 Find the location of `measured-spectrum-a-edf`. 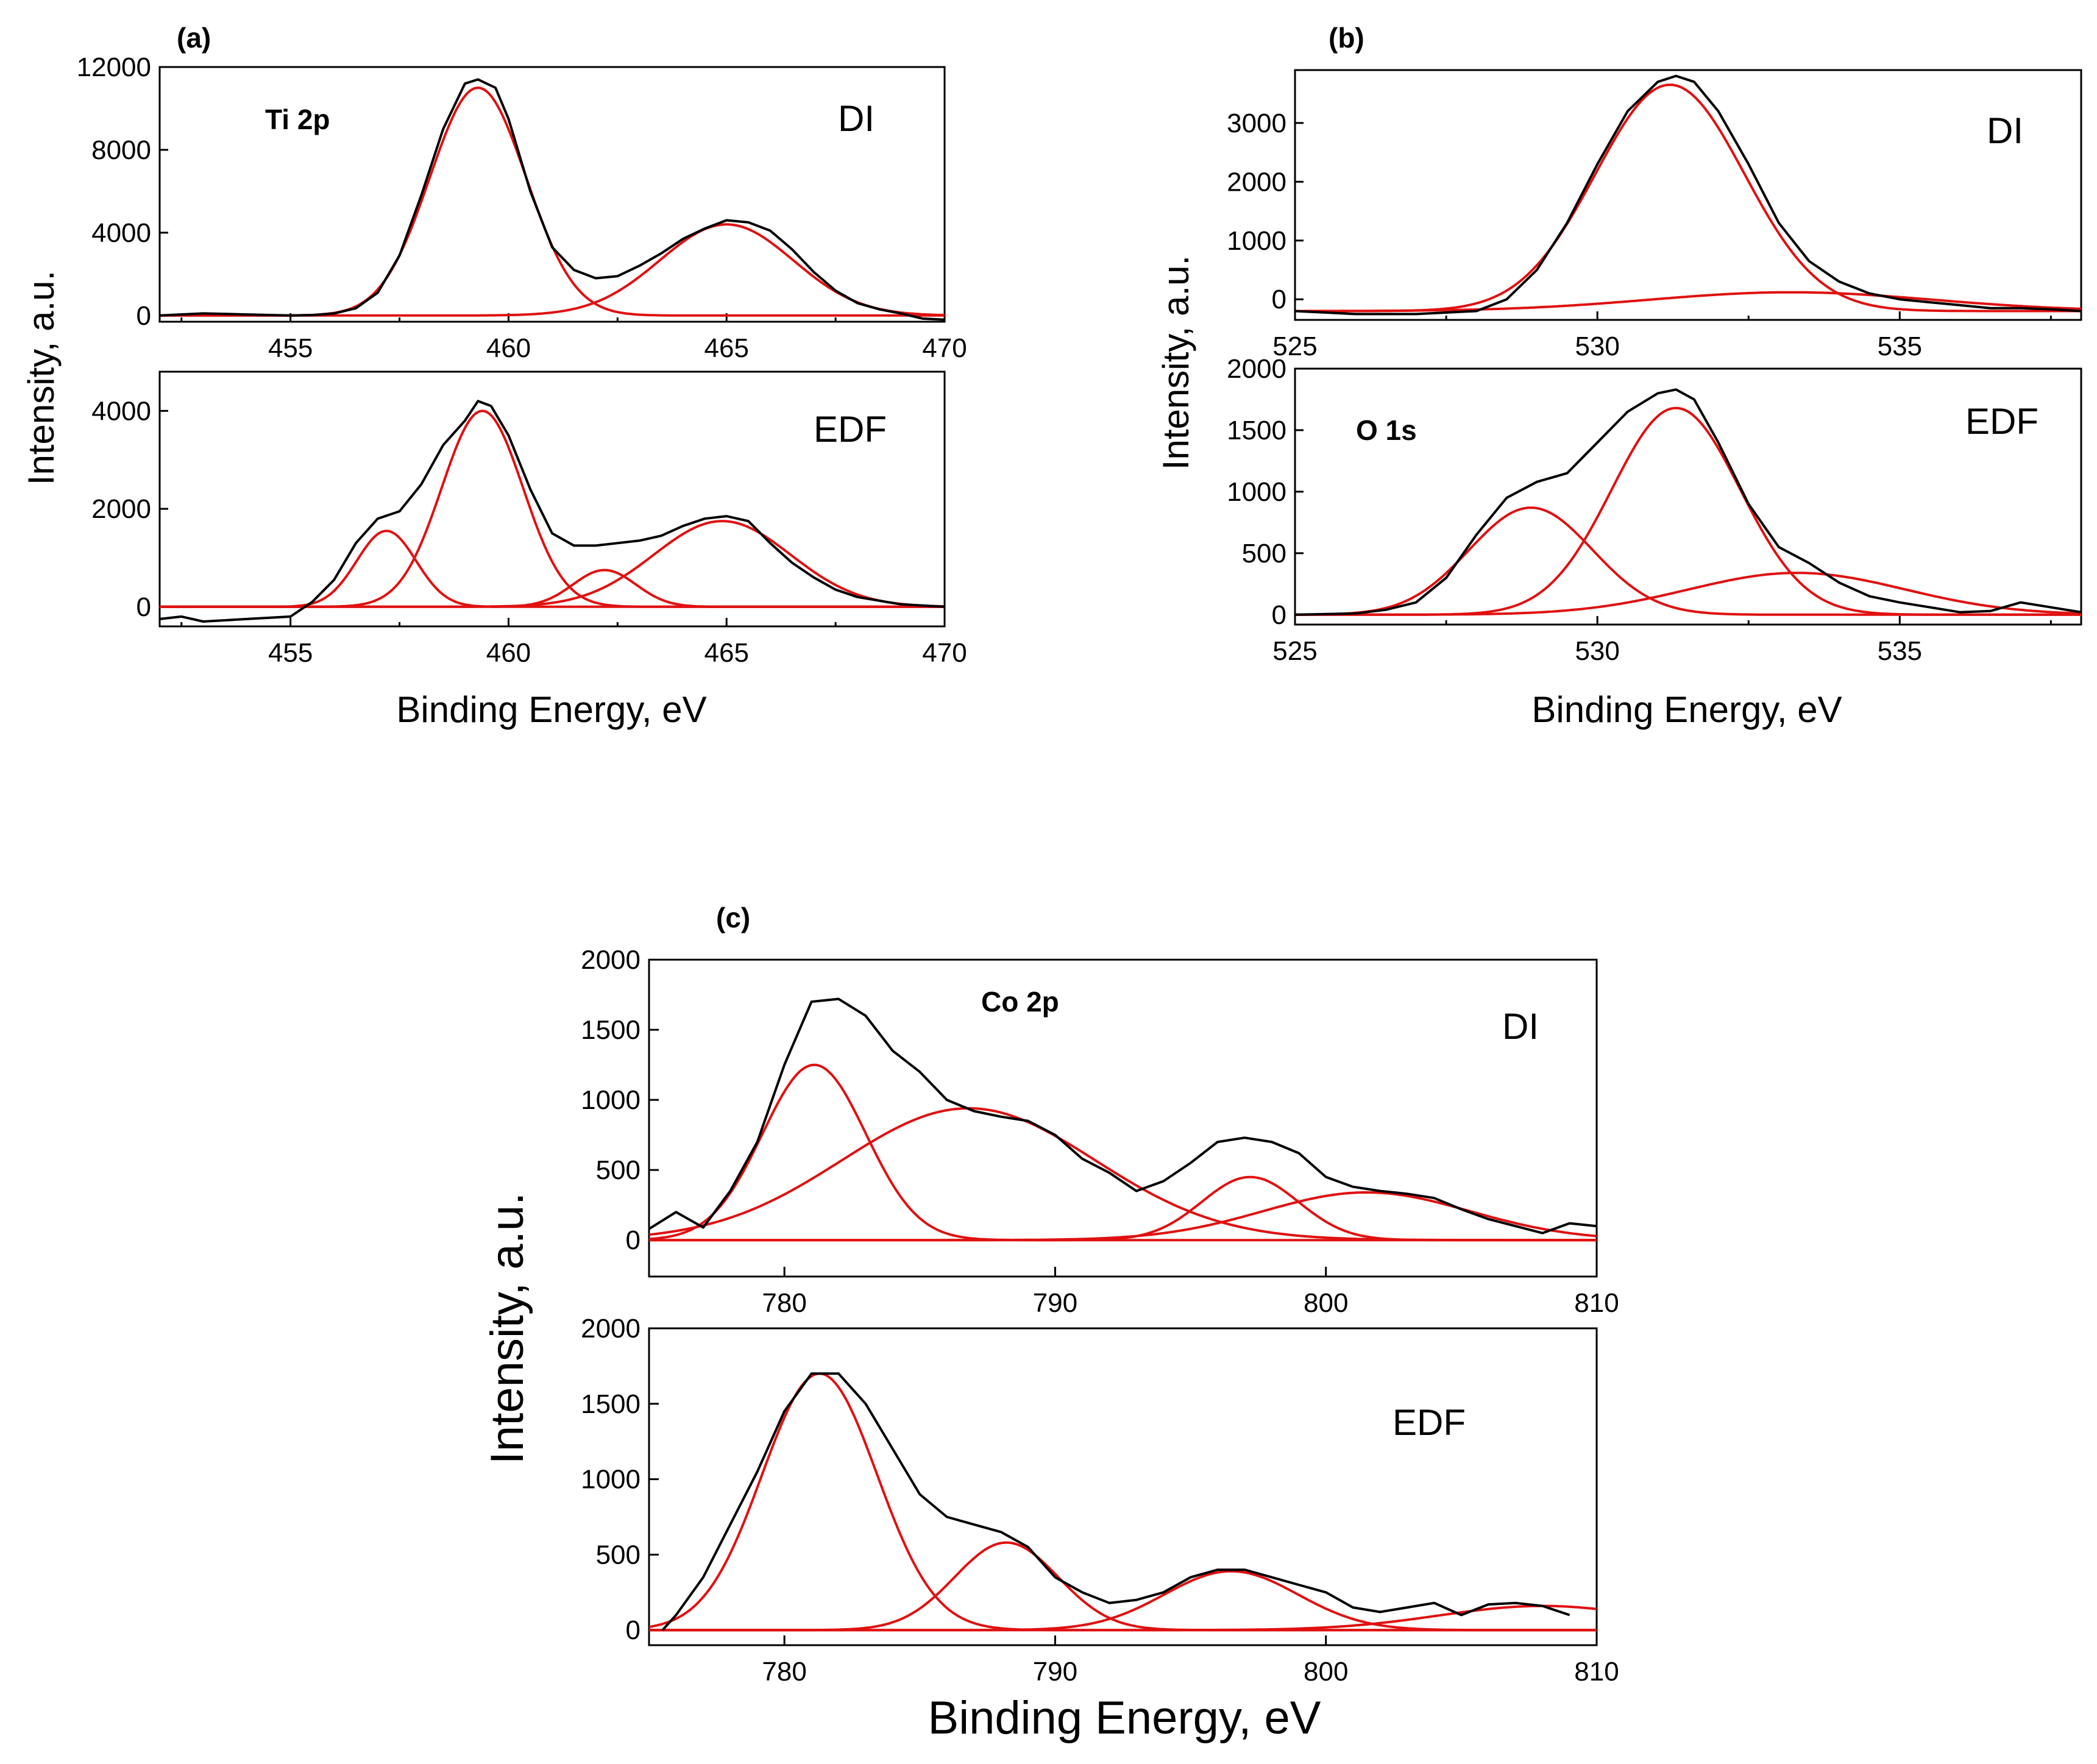

measured-spectrum-a-edf is located at coordinates (552, 511).